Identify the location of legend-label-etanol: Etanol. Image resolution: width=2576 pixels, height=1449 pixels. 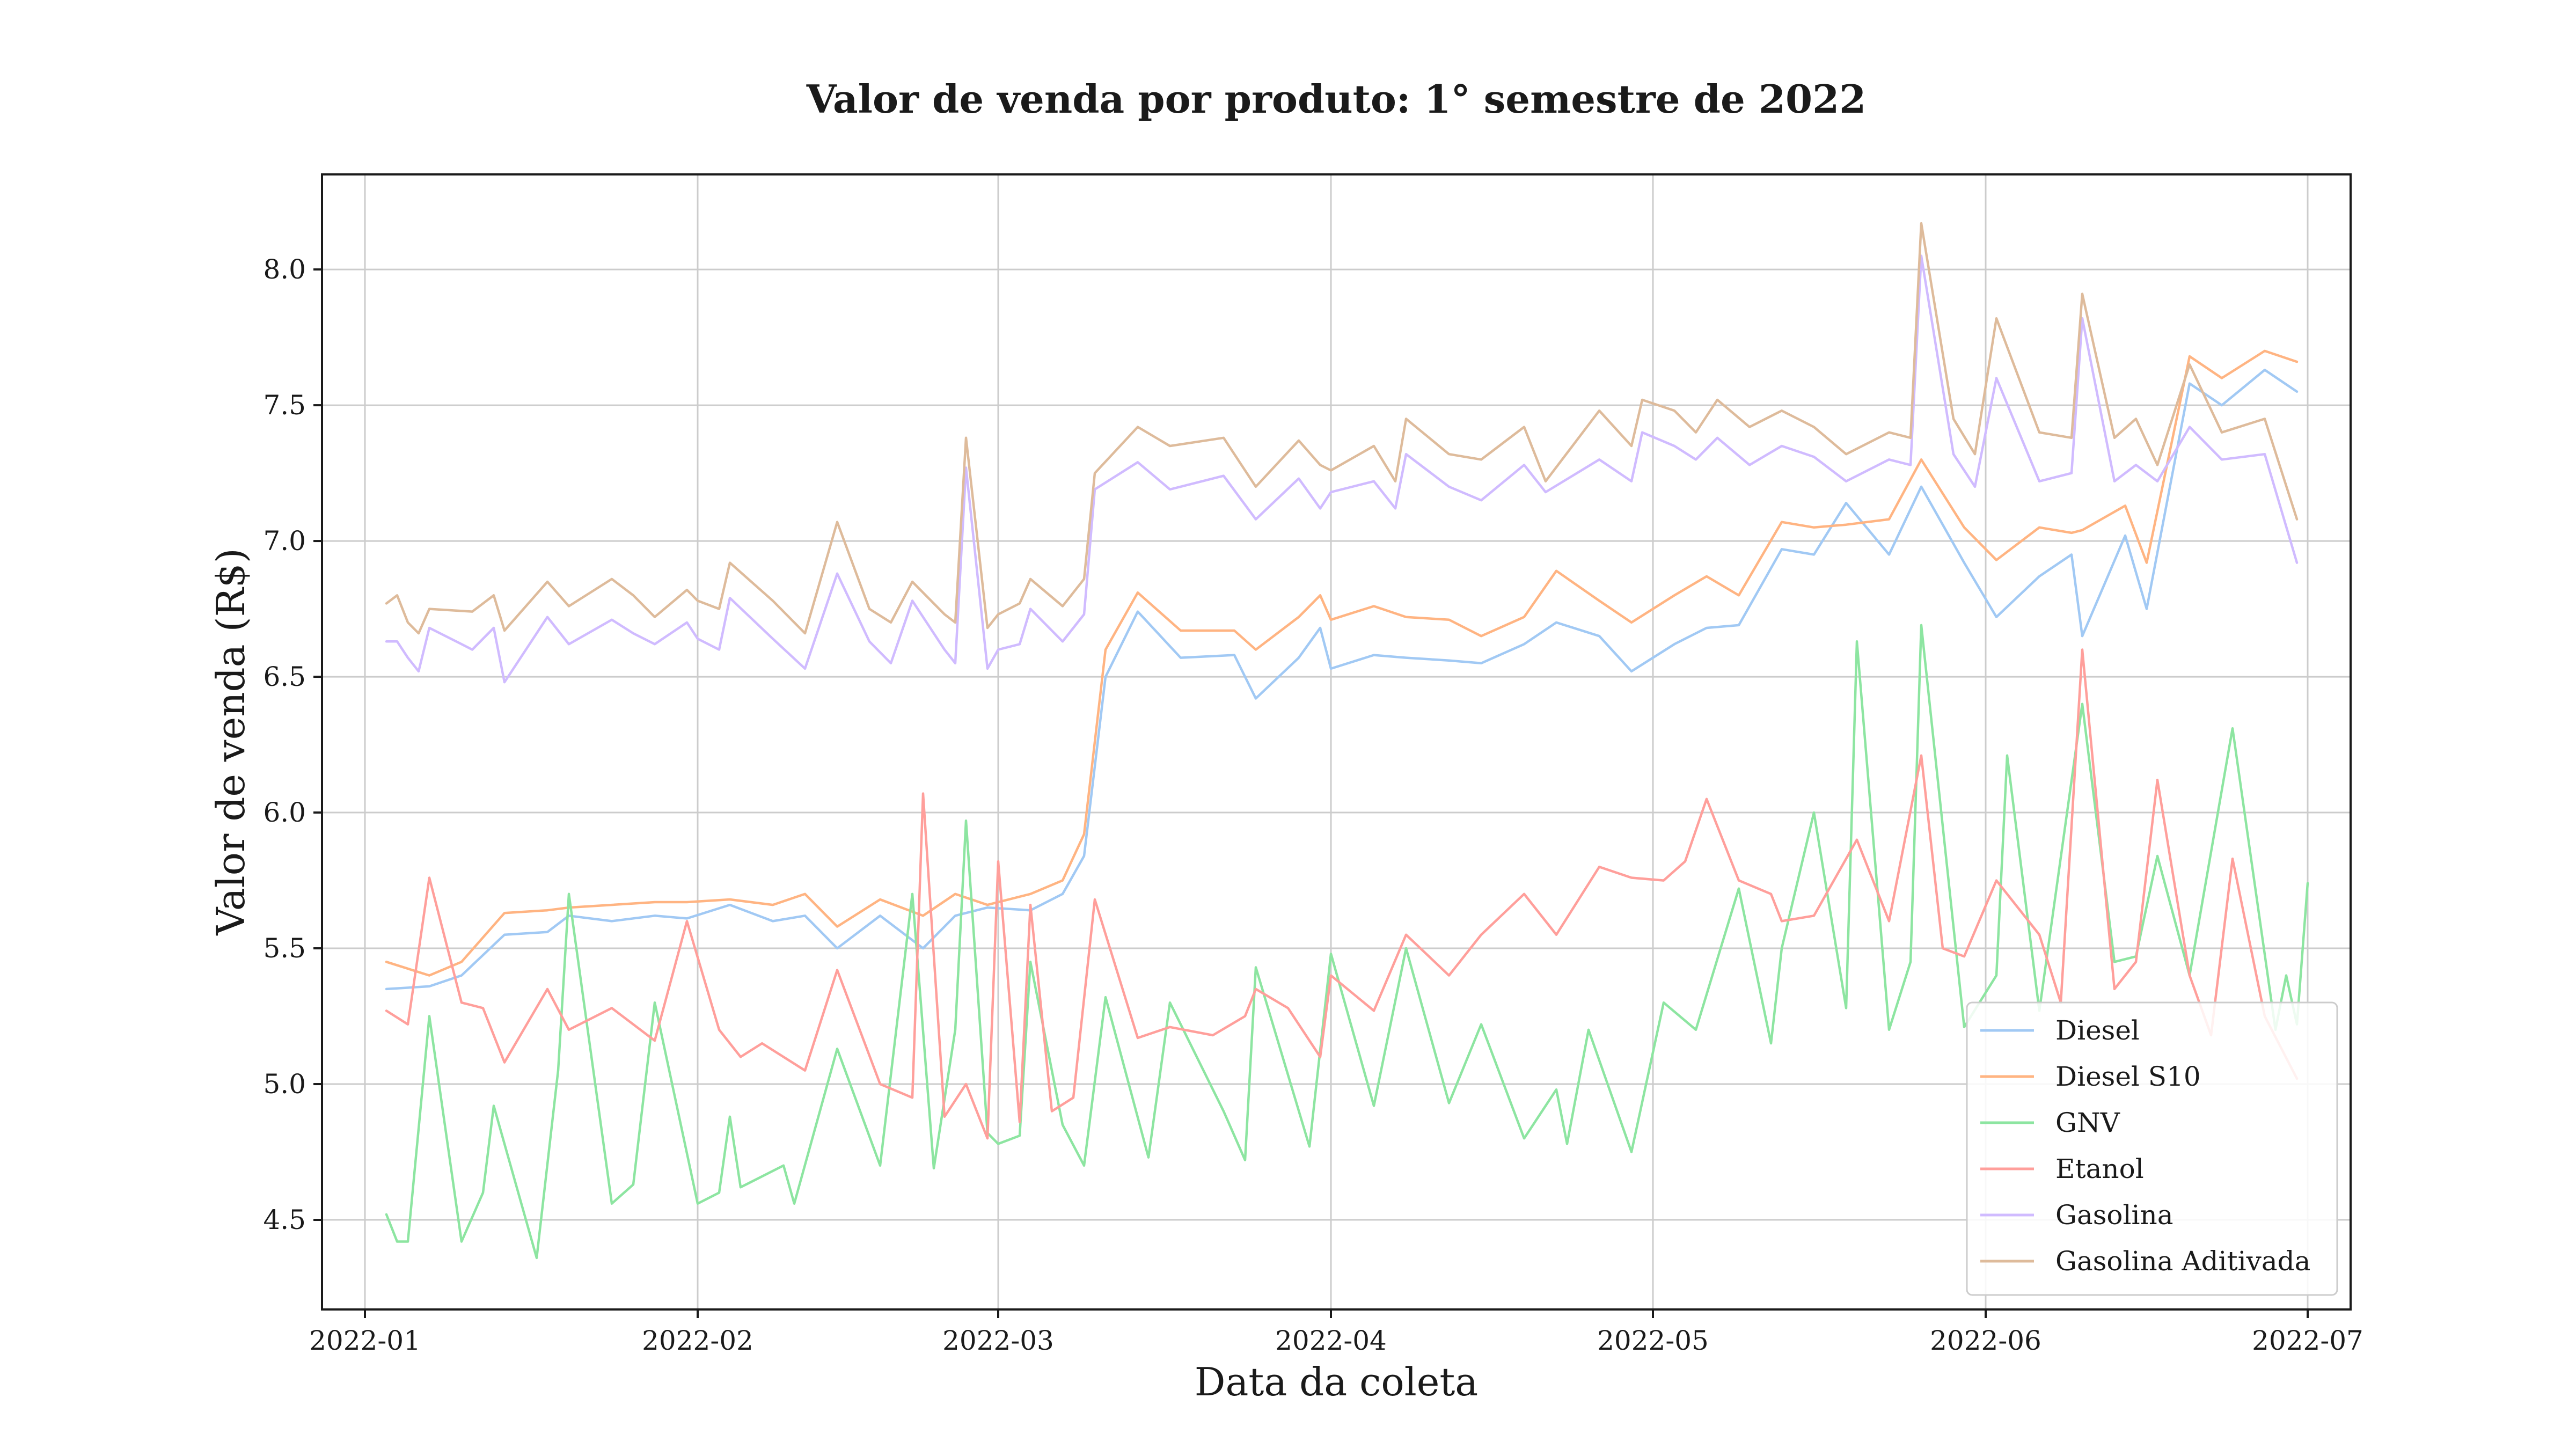
(2099, 1168).